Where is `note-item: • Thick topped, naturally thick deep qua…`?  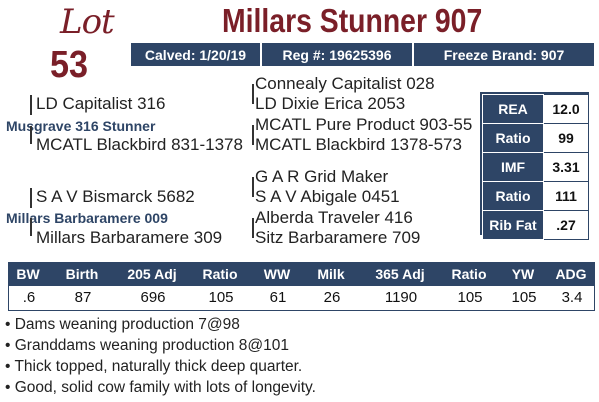 note-item: • Thick topped, naturally thick deep qua… is located at coordinates (154, 366).